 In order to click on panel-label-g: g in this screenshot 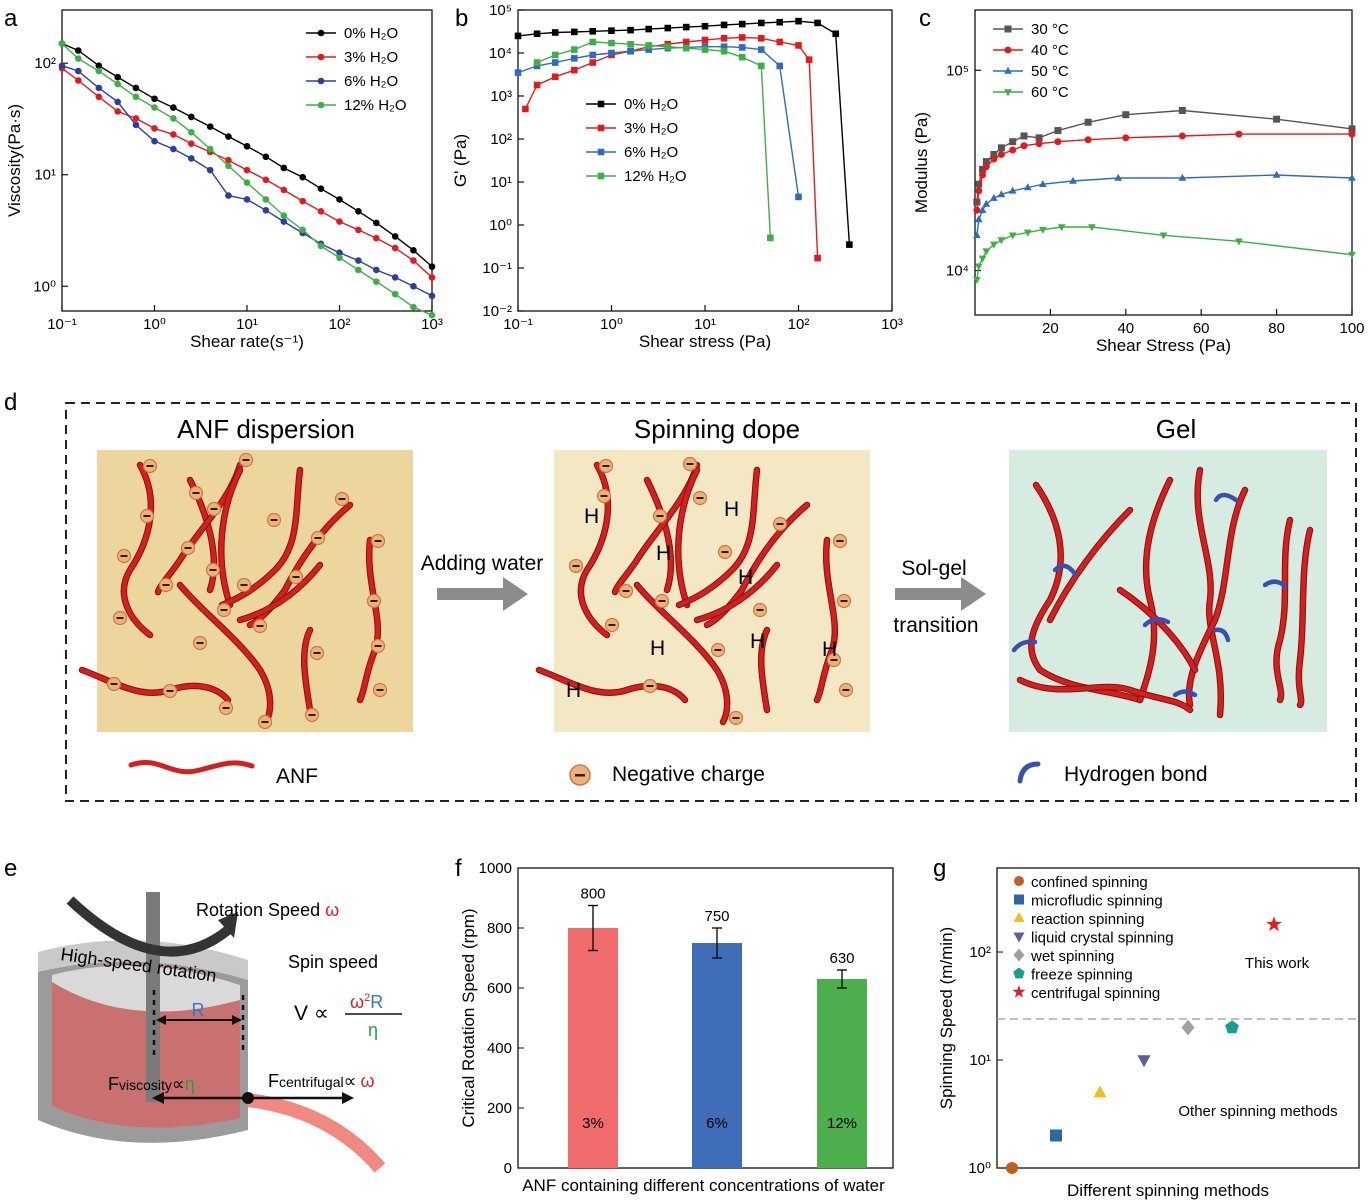, I will do `click(939, 868)`.